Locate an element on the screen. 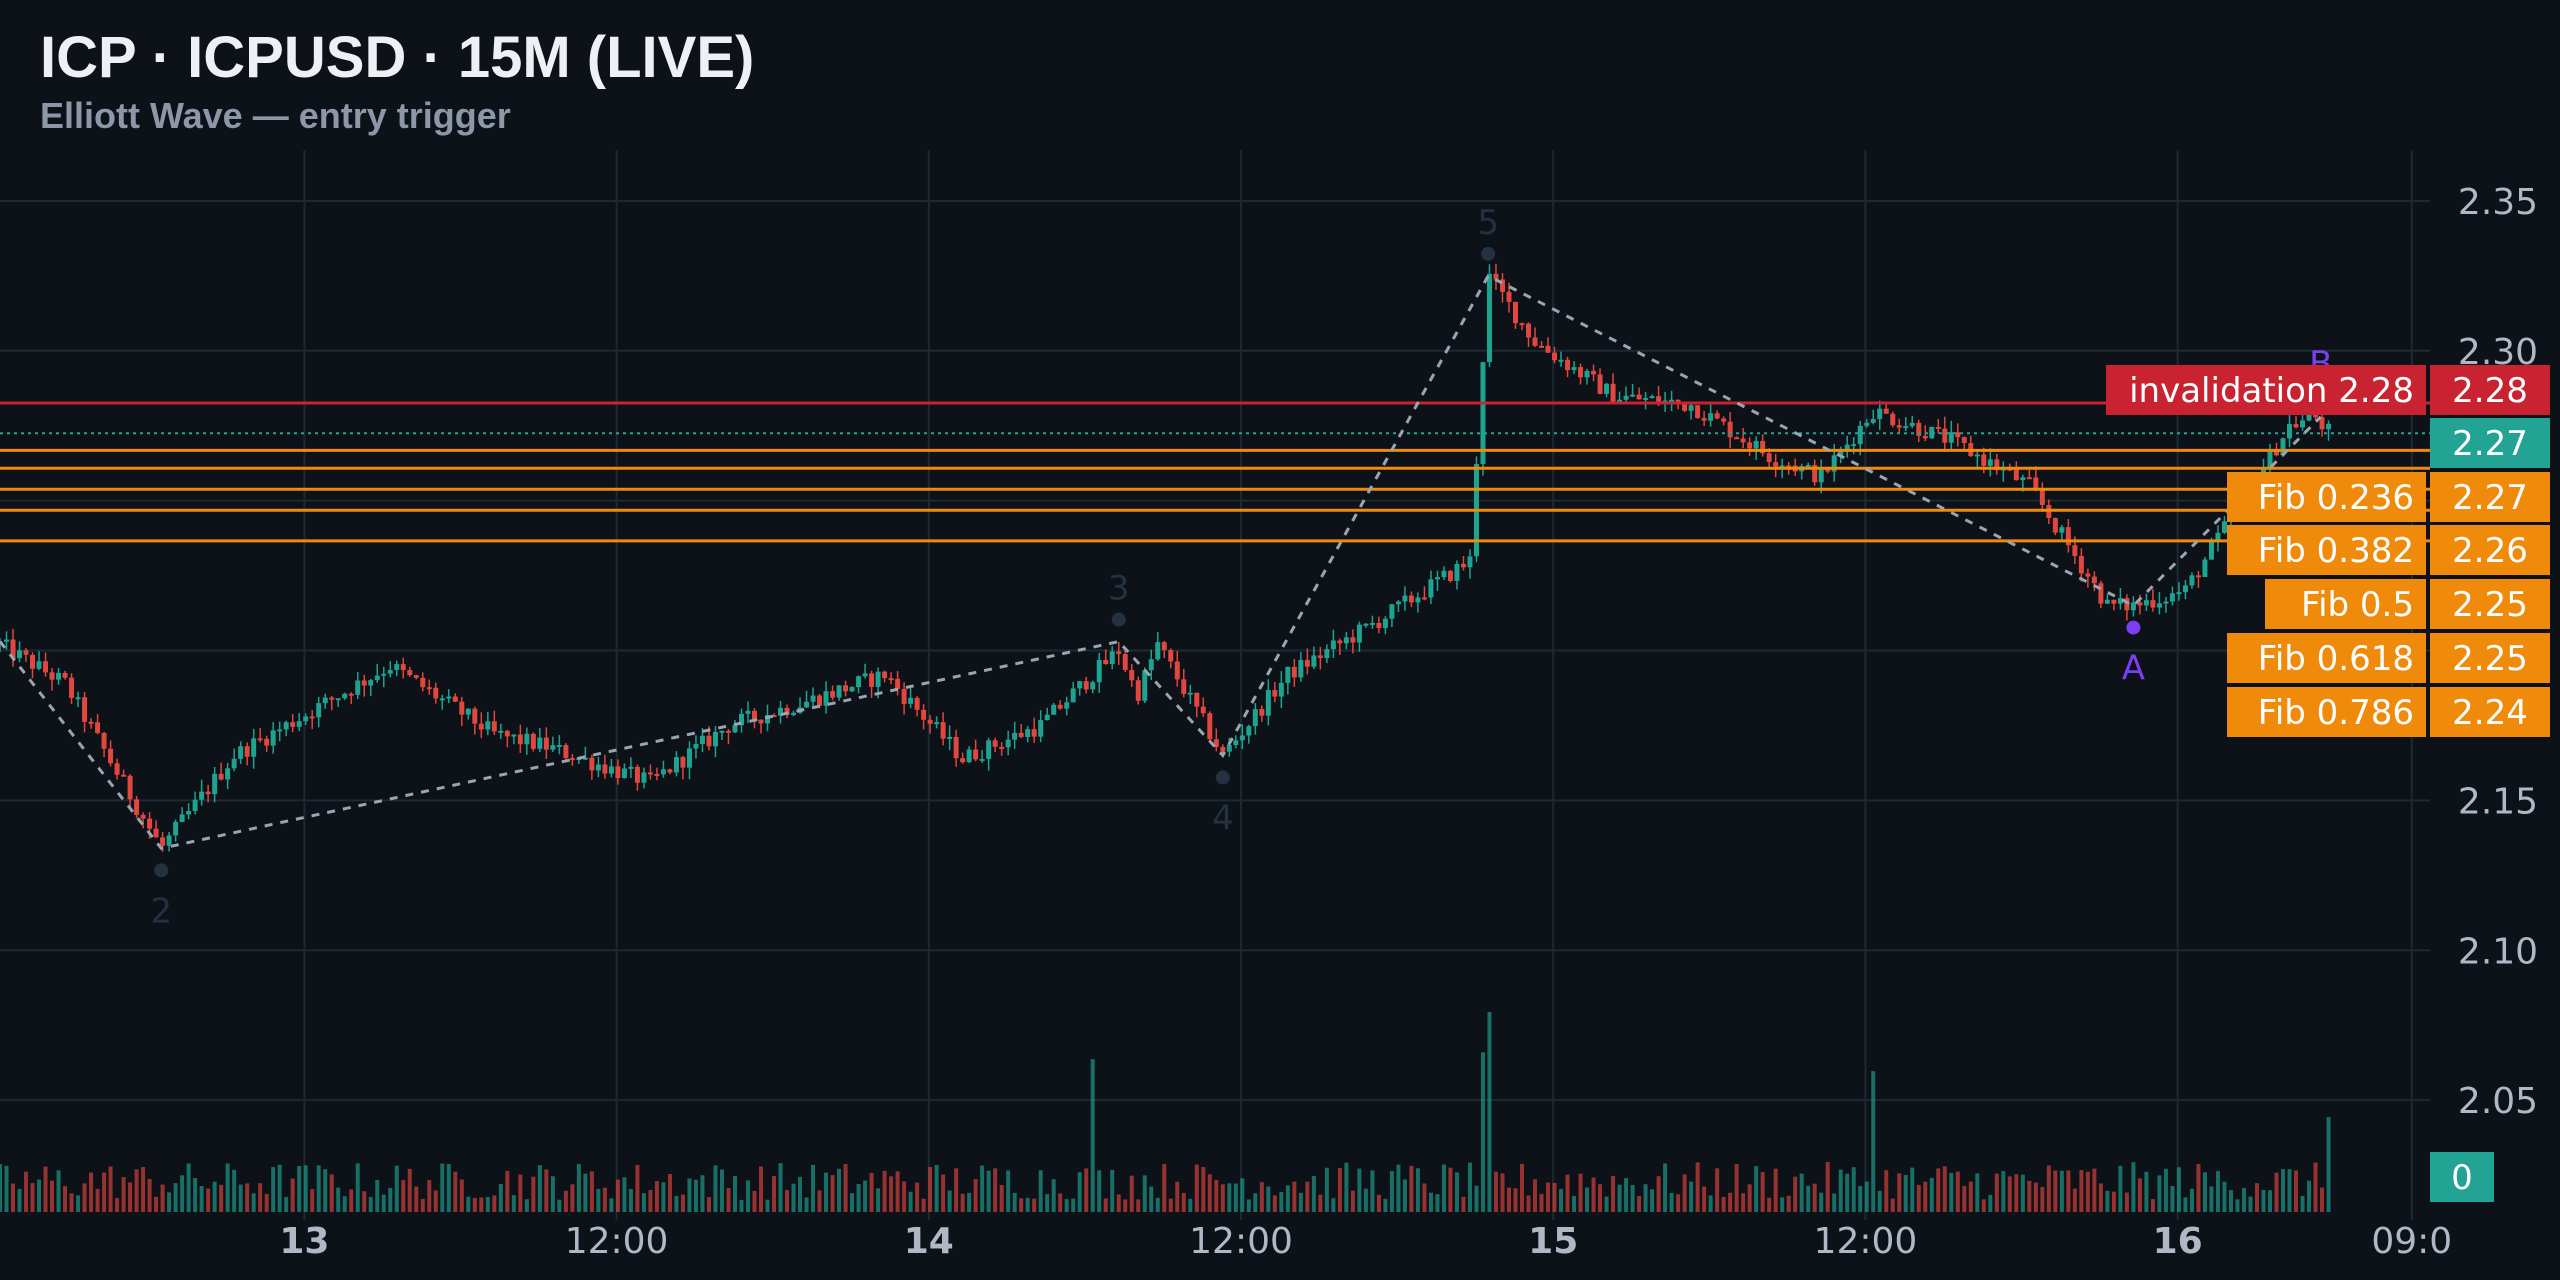 The image size is (2560, 1280). wave-label: 2 is located at coordinates (161, 911).